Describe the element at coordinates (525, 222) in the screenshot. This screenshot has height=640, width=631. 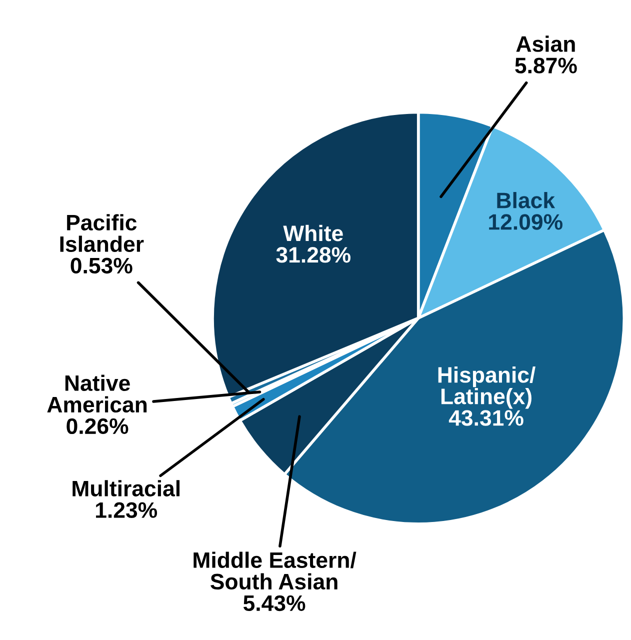
I see `data-label: 12.09%` at that location.